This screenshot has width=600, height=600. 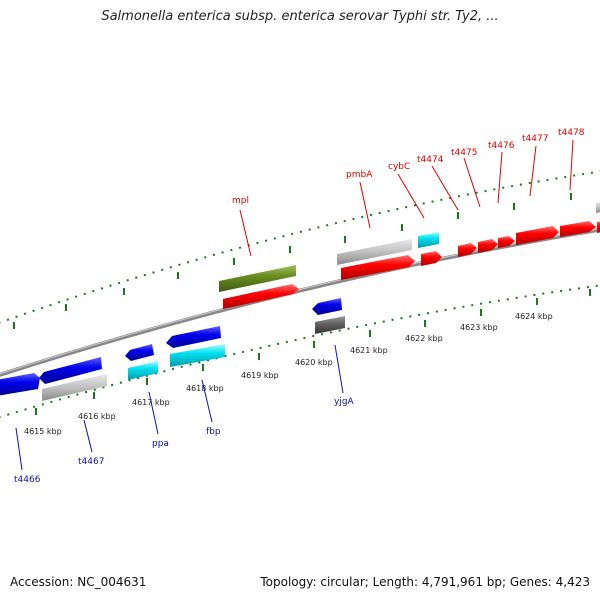 What do you see at coordinates (501, 146) in the screenshot?
I see `gene-label-t4476: t4476` at bounding box center [501, 146].